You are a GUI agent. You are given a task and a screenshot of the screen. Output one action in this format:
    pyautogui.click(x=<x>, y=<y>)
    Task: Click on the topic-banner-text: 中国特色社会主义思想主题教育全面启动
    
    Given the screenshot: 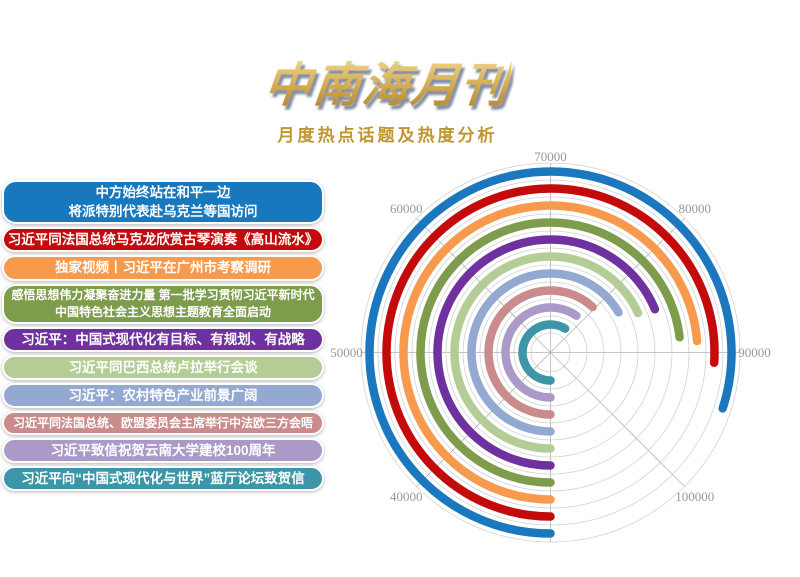 What is the action you would take?
    pyautogui.click(x=162, y=311)
    